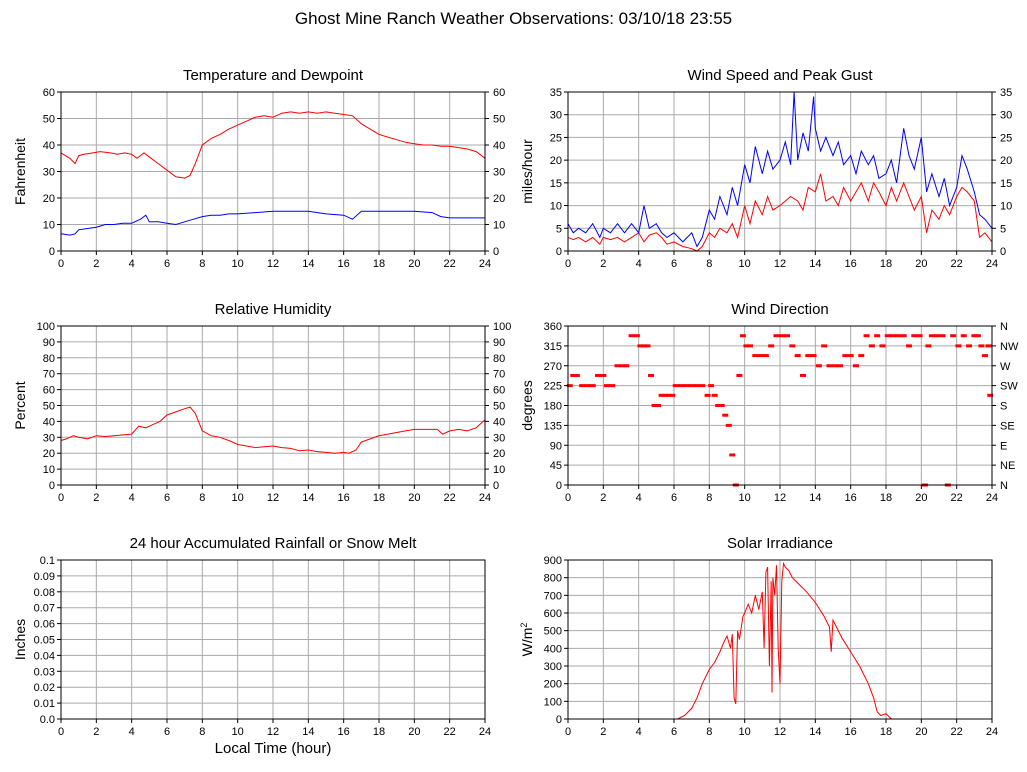  Describe the element at coordinates (886, 264) in the screenshot. I see `wind-x-tick-label: 18` at that location.